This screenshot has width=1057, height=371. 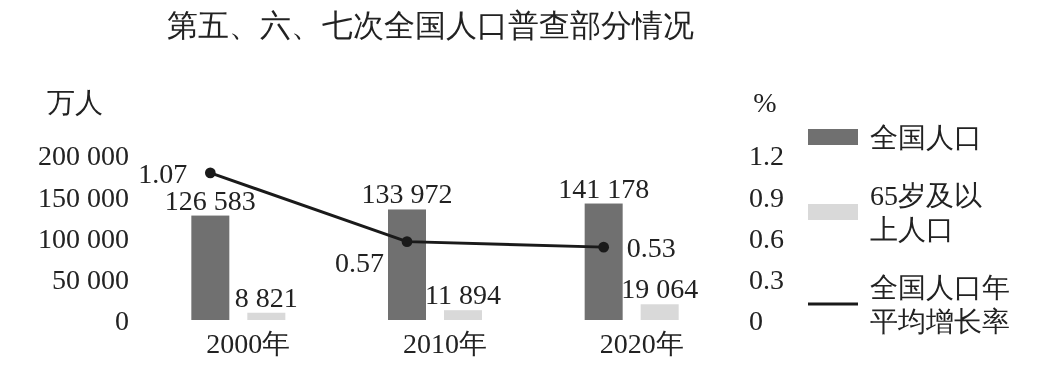 What do you see at coordinates (766, 156) in the screenshot?
I see `y2-tick-label: 1.2` at bounding box center [766, 156].